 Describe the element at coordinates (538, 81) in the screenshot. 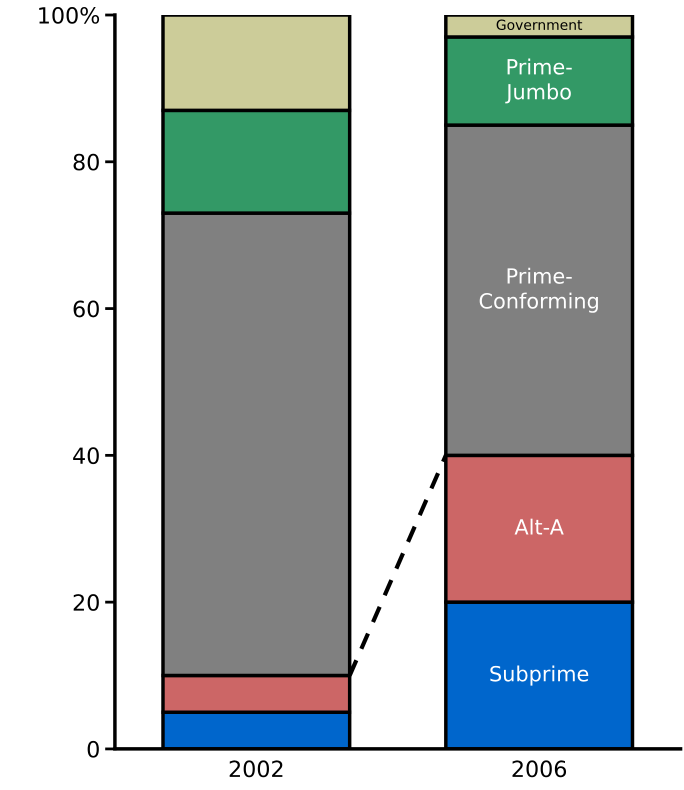

I see `series-label: Prime- Jumbo` at that location.